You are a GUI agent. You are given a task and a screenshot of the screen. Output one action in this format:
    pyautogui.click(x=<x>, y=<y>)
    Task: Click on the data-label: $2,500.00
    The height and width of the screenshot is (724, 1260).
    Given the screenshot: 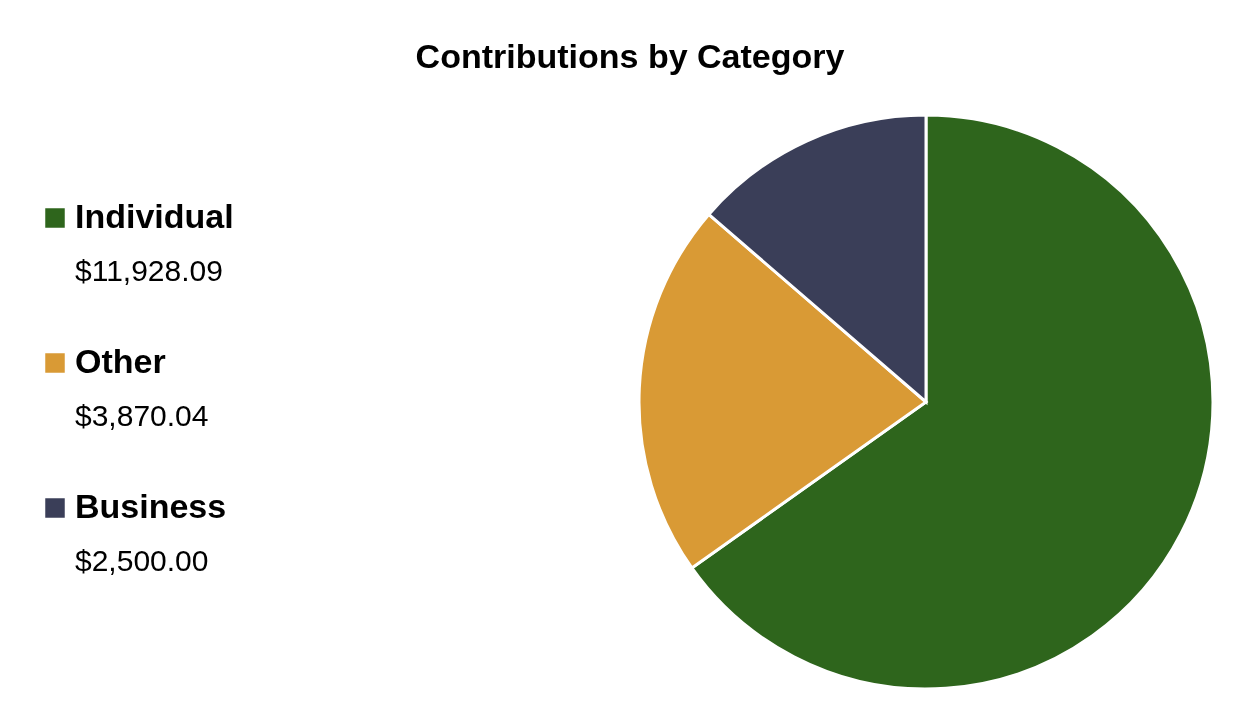 What is the action you would take?
    pyautogui.click(x=142, y=560)
    